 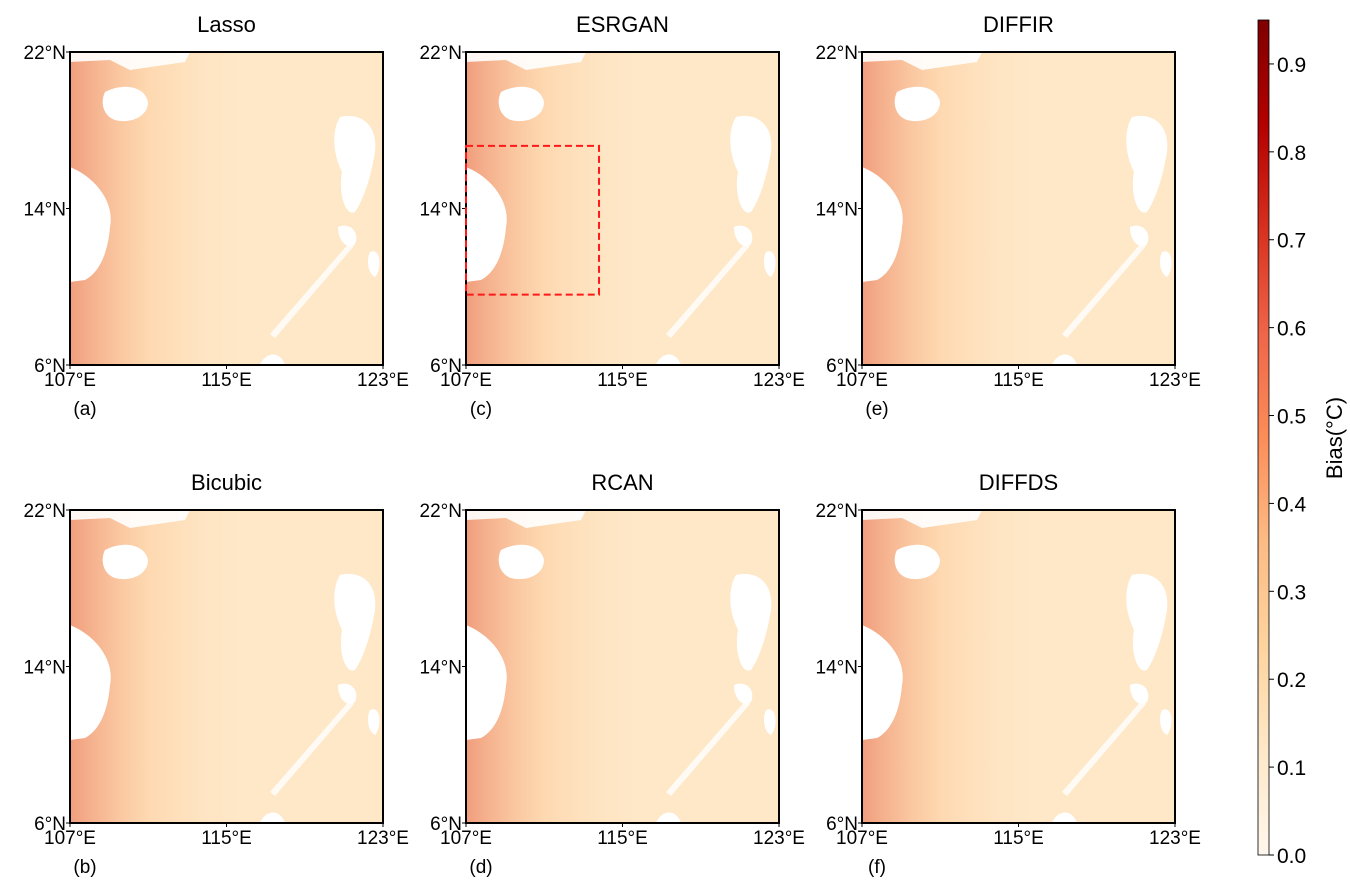 What do you see at coordinates (226, 482) in the screenshot?
I see `panel-title: Bicubic` at bounding box center [226, 482].